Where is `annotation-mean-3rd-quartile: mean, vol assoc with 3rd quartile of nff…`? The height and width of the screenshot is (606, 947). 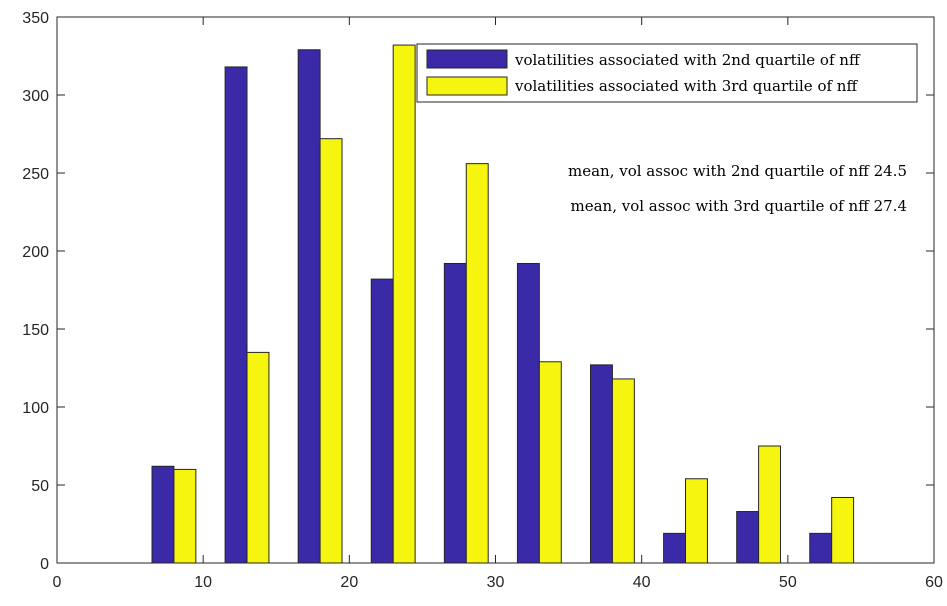 annotation-mean-3rd-quartile: mean, vol assoc with 3rd quartile of nff… is located at coordinates (738, 206).